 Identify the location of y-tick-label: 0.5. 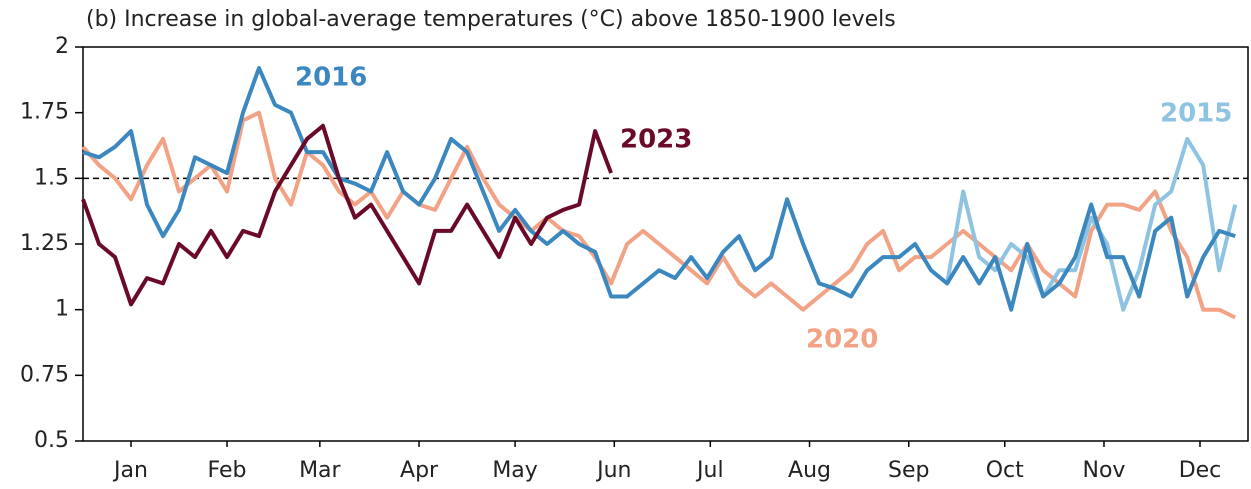
(51, 440).